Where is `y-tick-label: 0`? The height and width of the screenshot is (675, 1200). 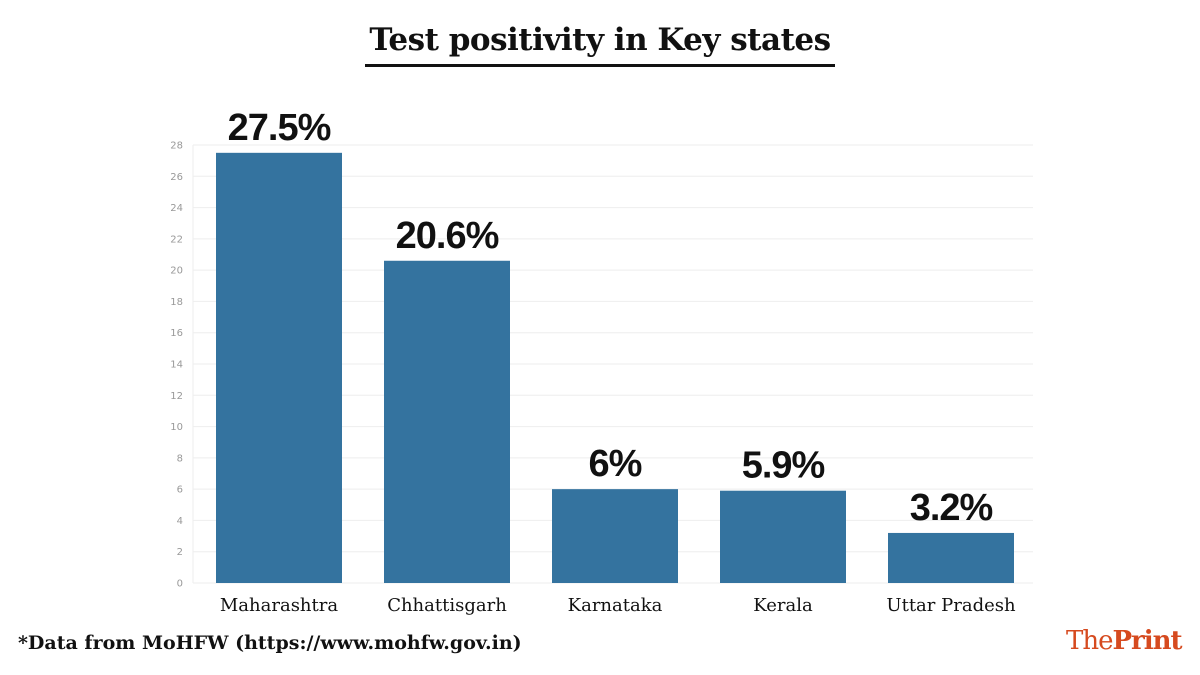 y-tick-label: 0 is located at coordinates (180, 584).